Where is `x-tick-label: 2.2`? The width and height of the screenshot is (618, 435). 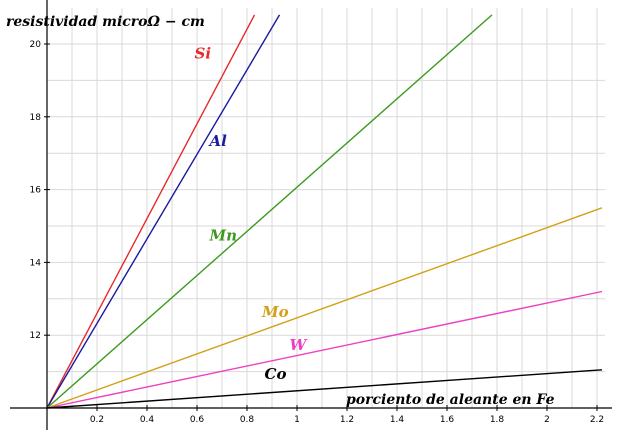
x-tick-label: 2.2 is located at coordinates (597, 420).